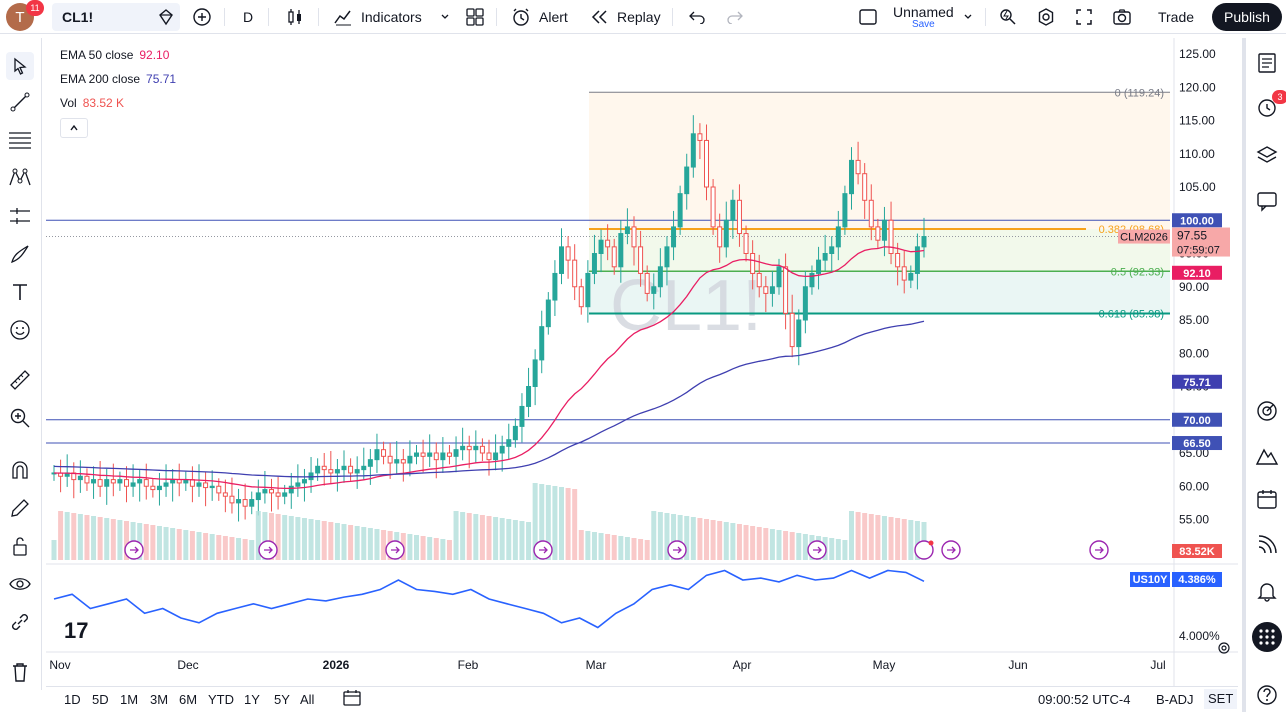 This screenshot has height=712, width=1286. I want to click on range-button-6m: 6M, so click(188, 699).